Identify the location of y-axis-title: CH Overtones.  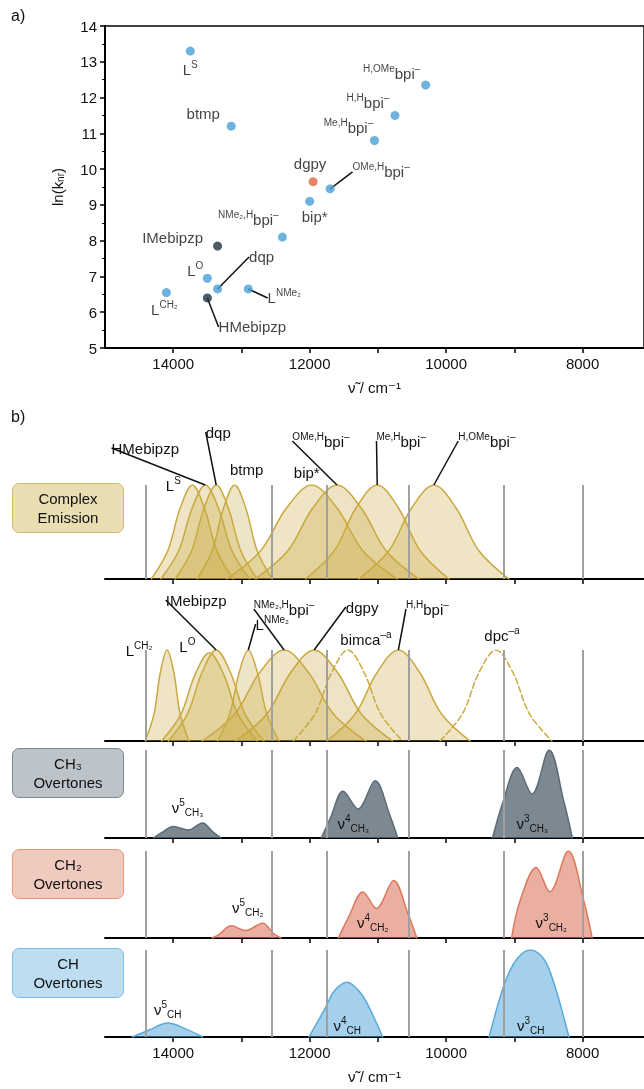
(68, 973).